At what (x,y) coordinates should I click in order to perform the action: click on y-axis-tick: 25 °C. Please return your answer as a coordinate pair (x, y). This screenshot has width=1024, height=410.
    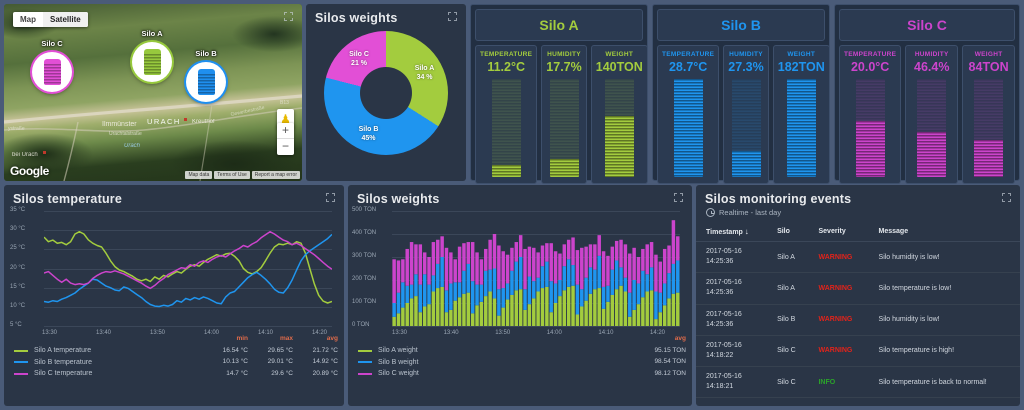
    Looking at the image, I should click on (18, 248).